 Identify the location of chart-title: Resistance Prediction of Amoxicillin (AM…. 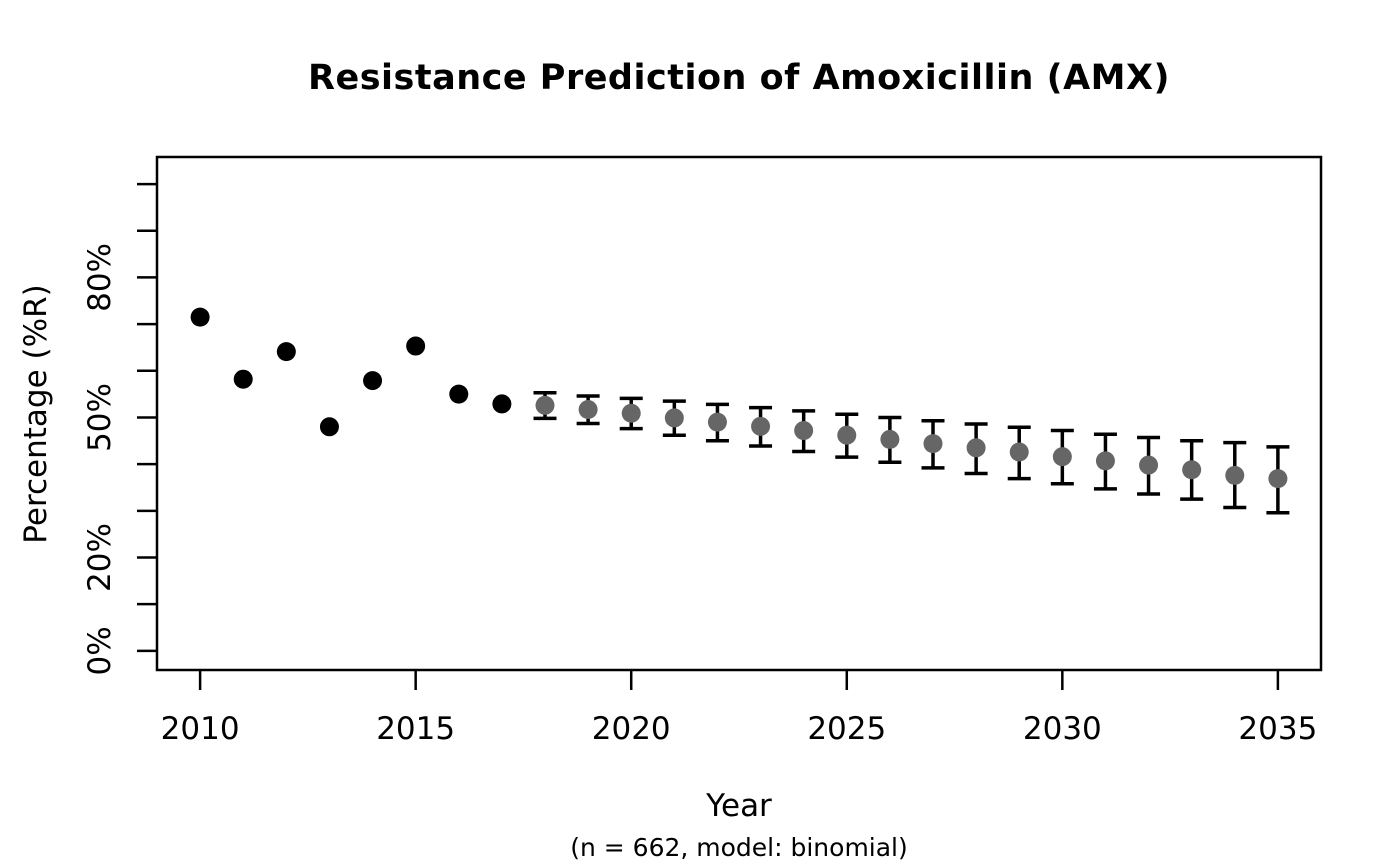
(739, 78).